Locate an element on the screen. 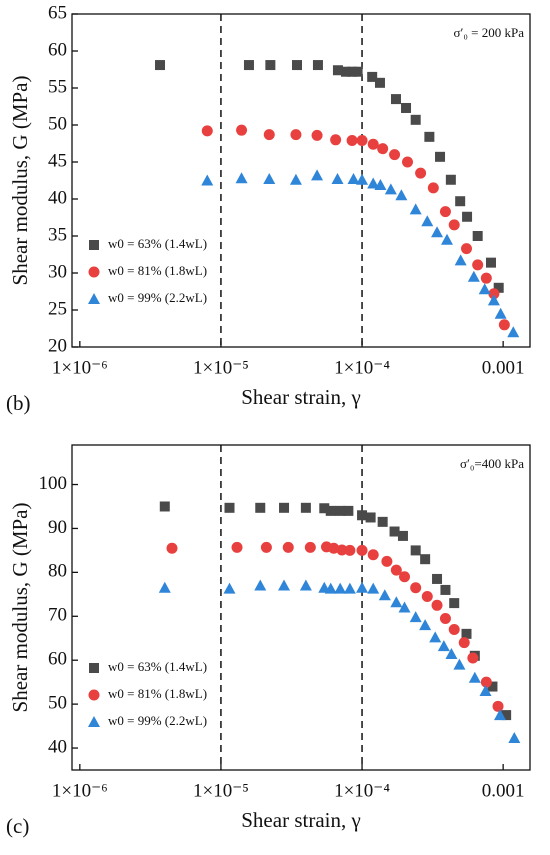 This screenshot has width=550, height=855. panel-label: (b) is located at coordinates (18, 403).